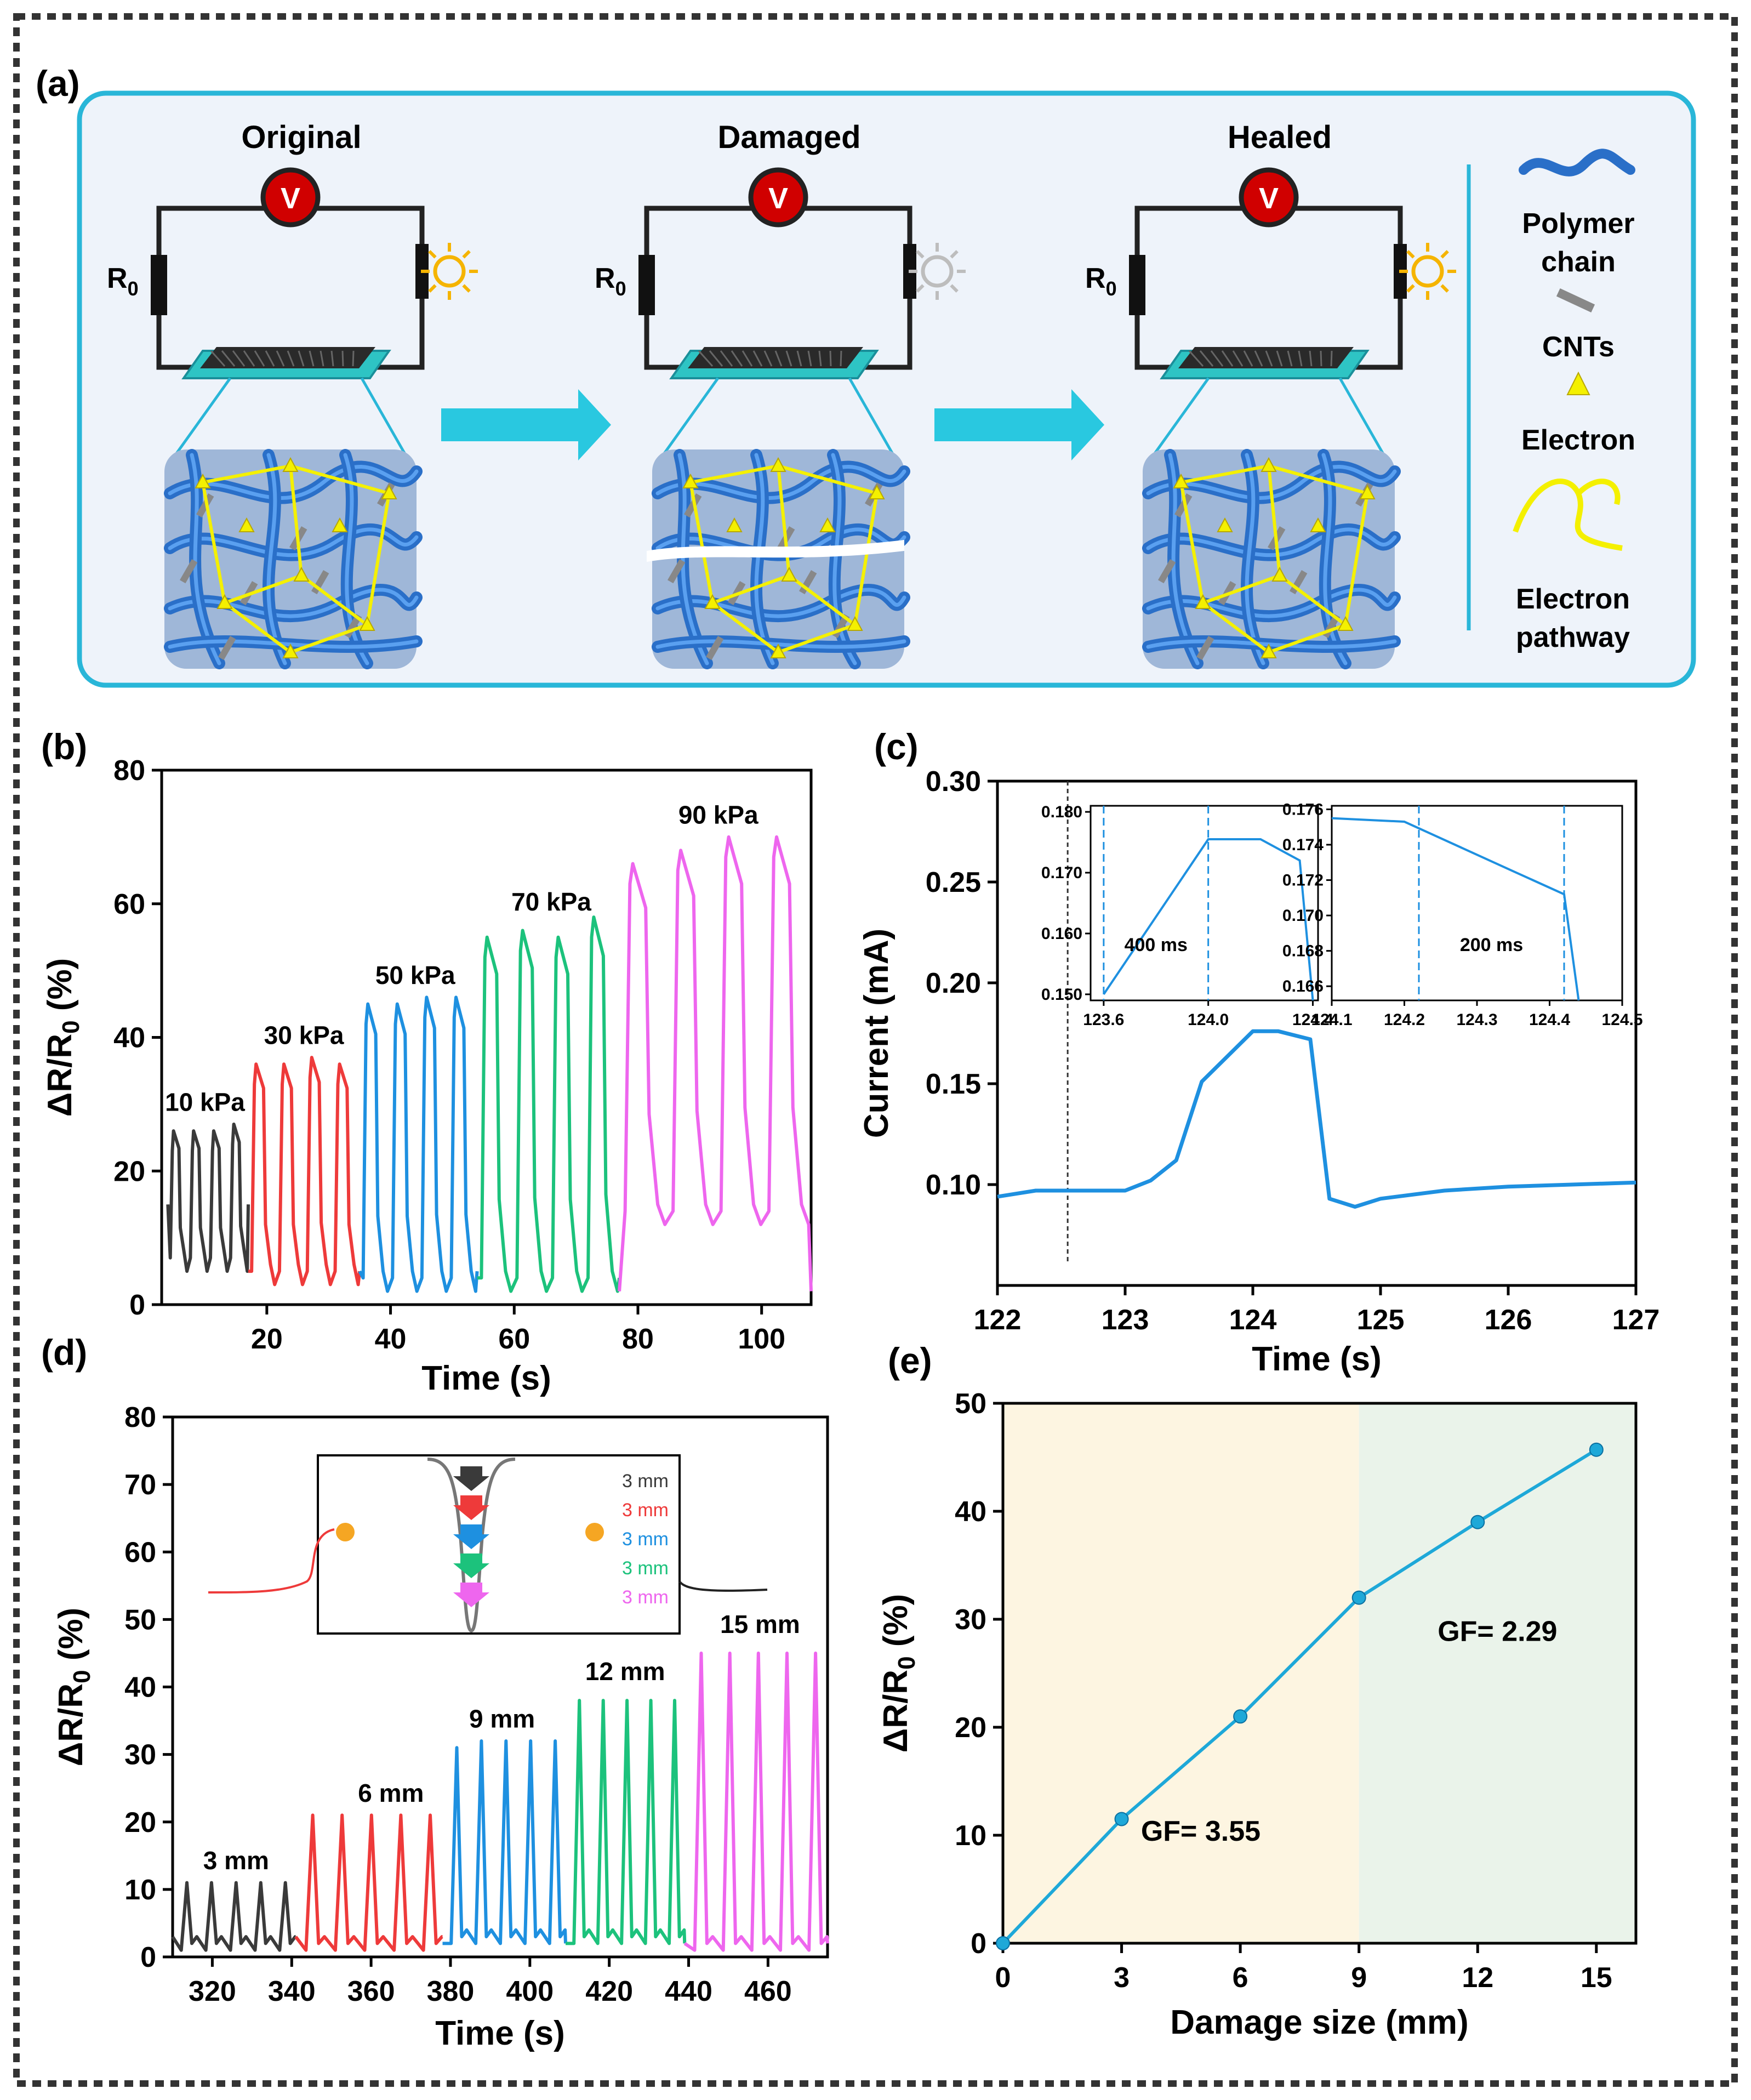 This screenshot has width=1751, height=2100. I want to click on x-tick-label: 460, so click(768, 1991).